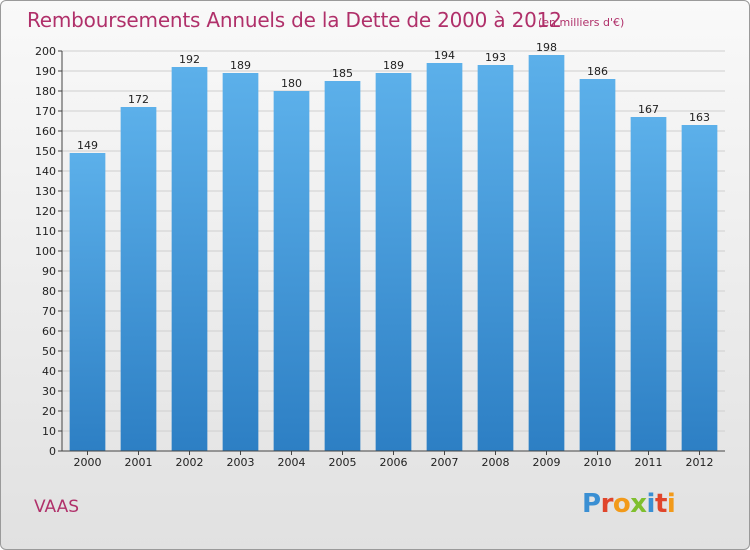  I want to click on x-tick-label: 2010, so click(598, 462).